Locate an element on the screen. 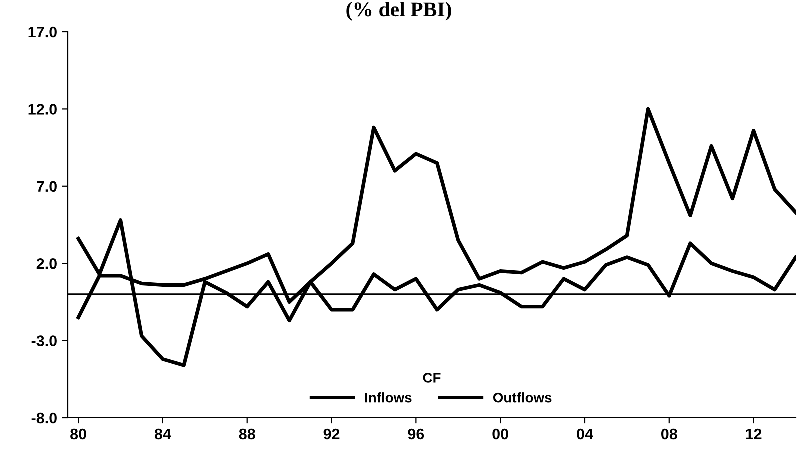 The width and height of the screenshot is (798, 453). x-tick-label: 00 is located at coordinates (500, 434).